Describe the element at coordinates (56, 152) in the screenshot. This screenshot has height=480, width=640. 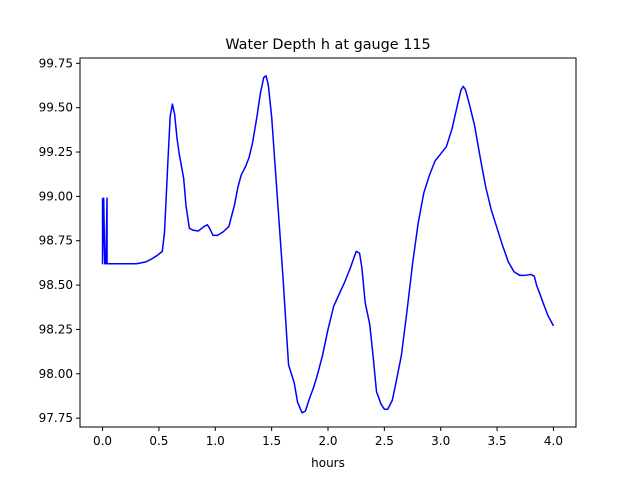
I see `y-tick-label: 99.25` at that location.